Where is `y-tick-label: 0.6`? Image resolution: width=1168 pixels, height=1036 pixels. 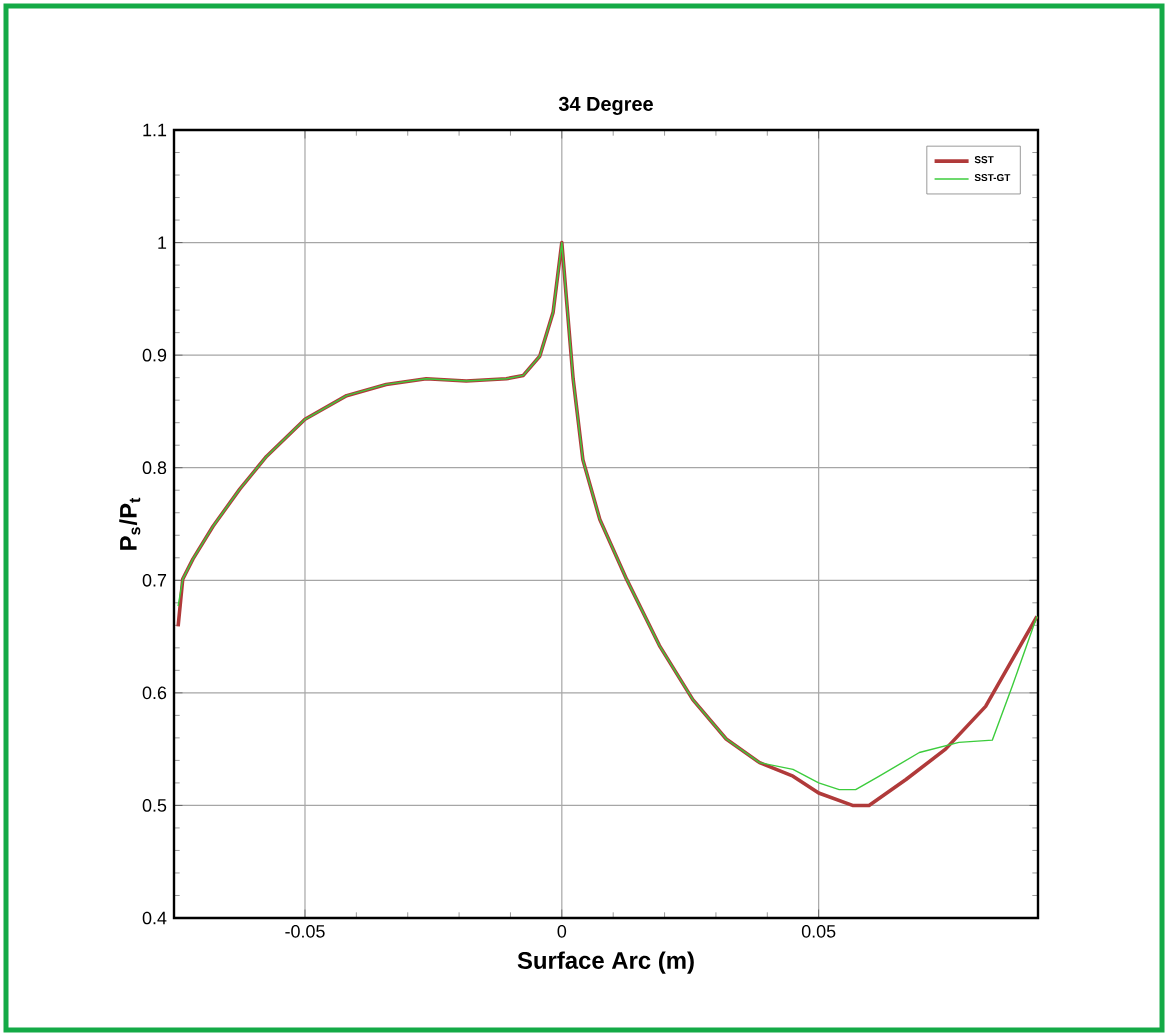 y-tick-label: 0.6 is located at coordinates (154, 693).